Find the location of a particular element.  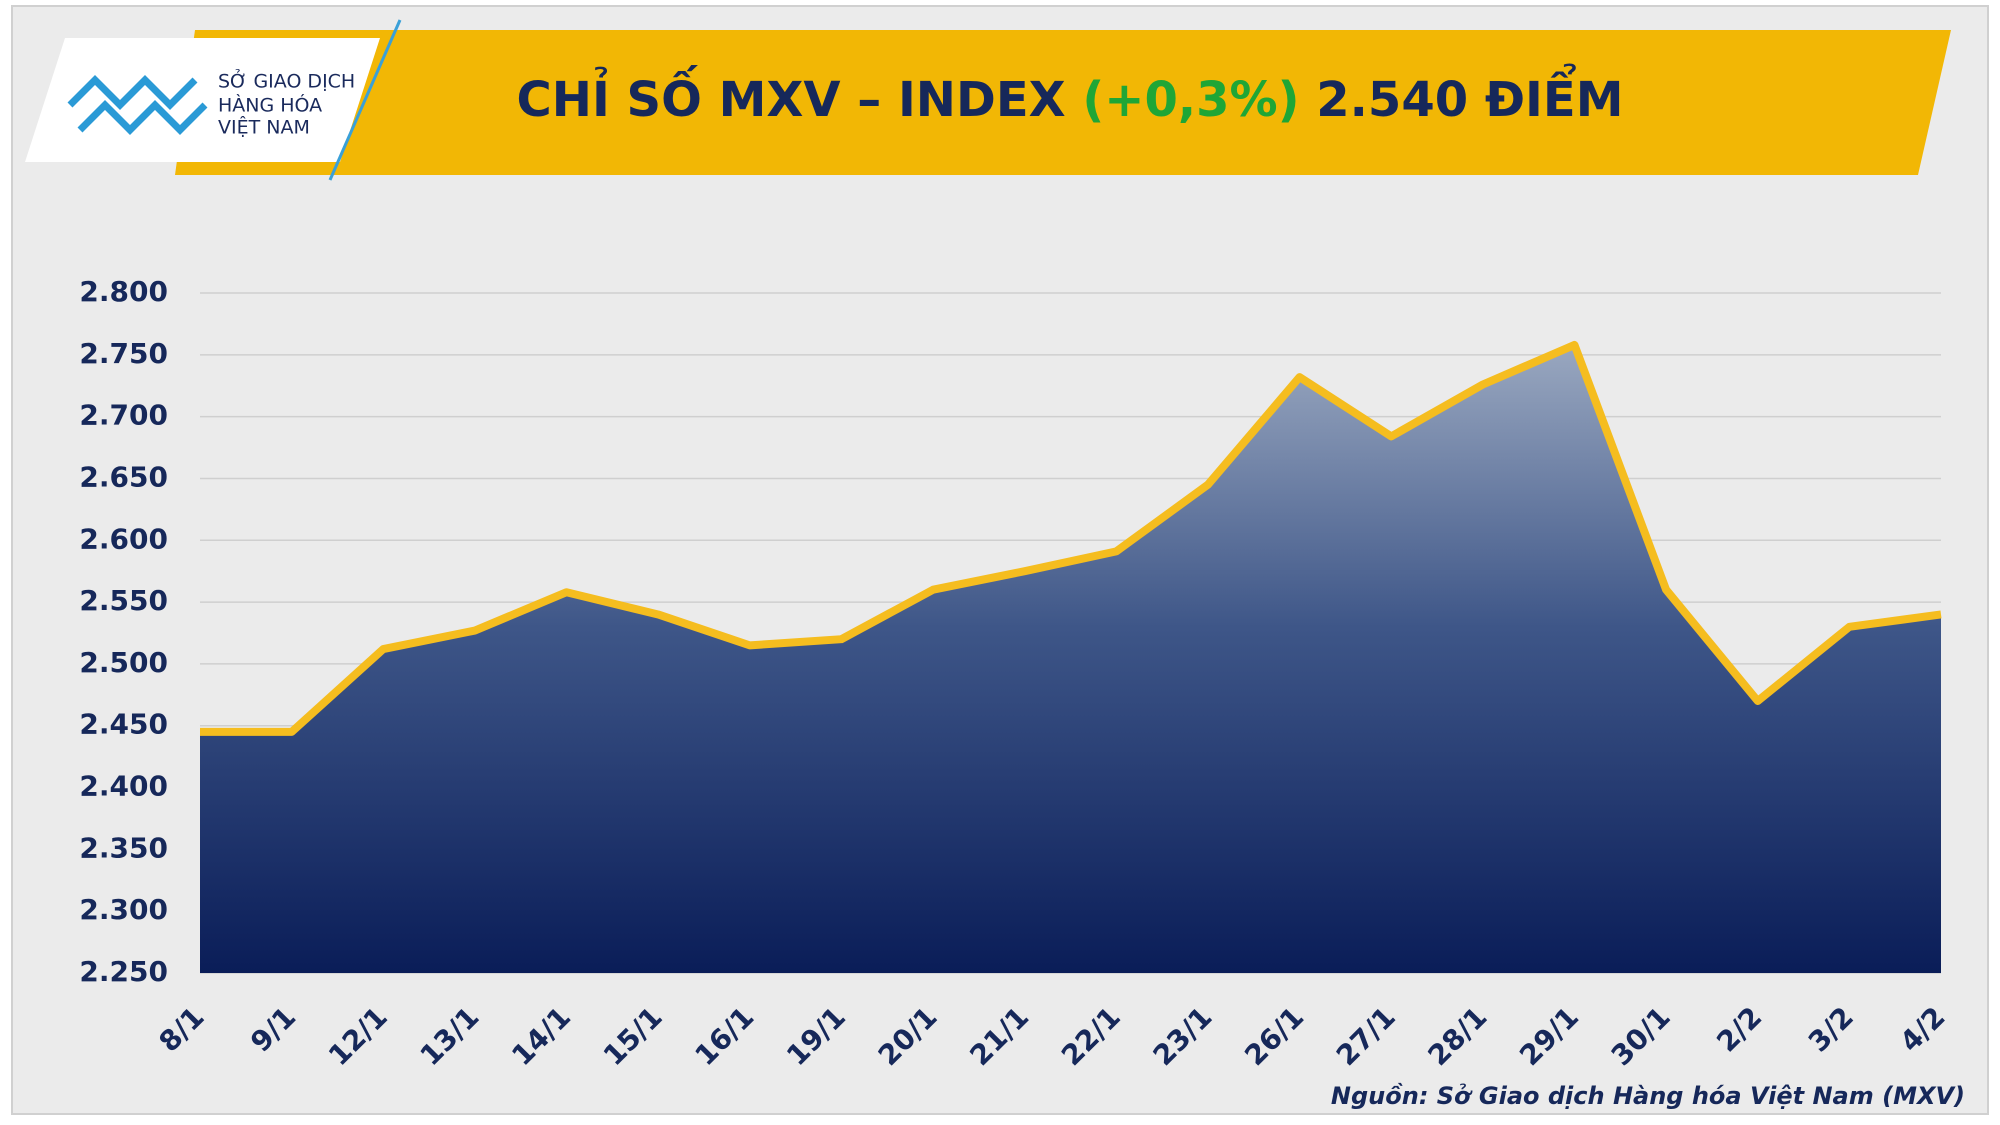

y-tick-label: 2.400 is located at coordinates (123, 786).